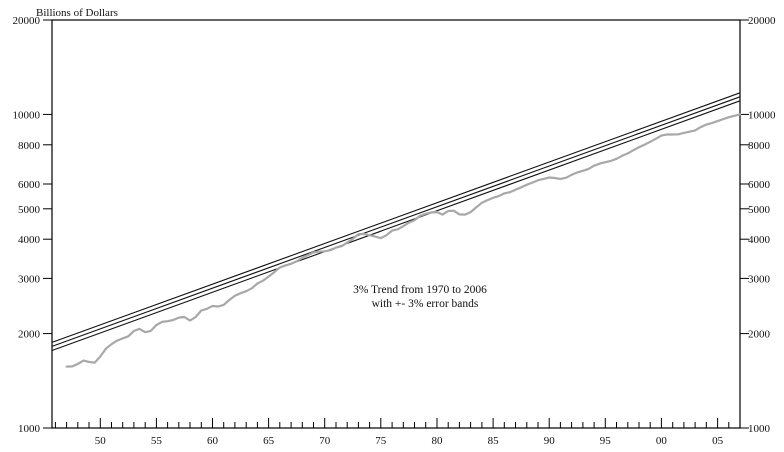 This screenshot has width=784, height=452. I want to click on x-tick-label: 85, so click(494, 441).